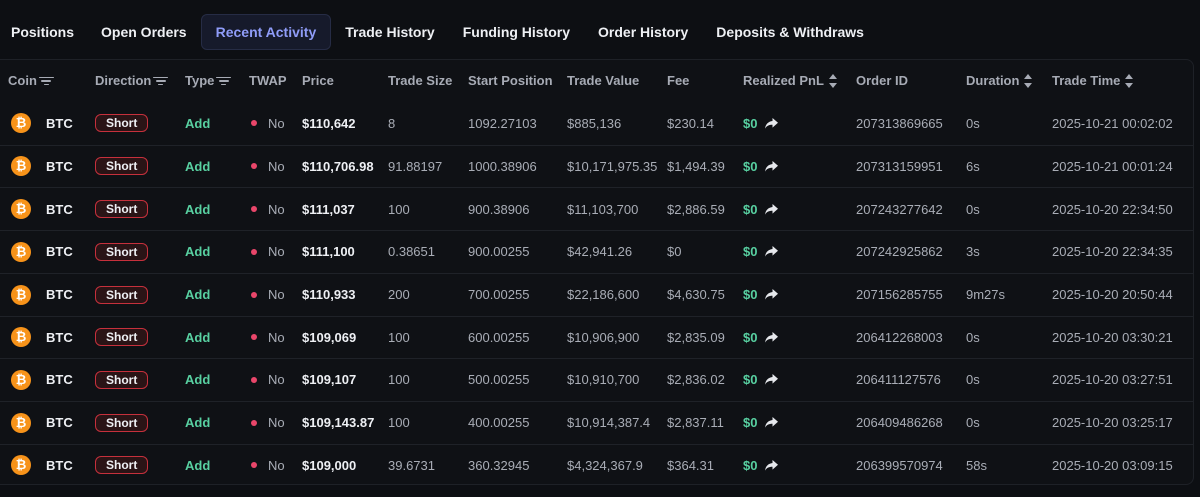 This screenshot has width=1200, height=497. What do you see at coordinates (254, 465) in the screenshot?
I see `status-dot-icon` at bounding box center [254, 465].